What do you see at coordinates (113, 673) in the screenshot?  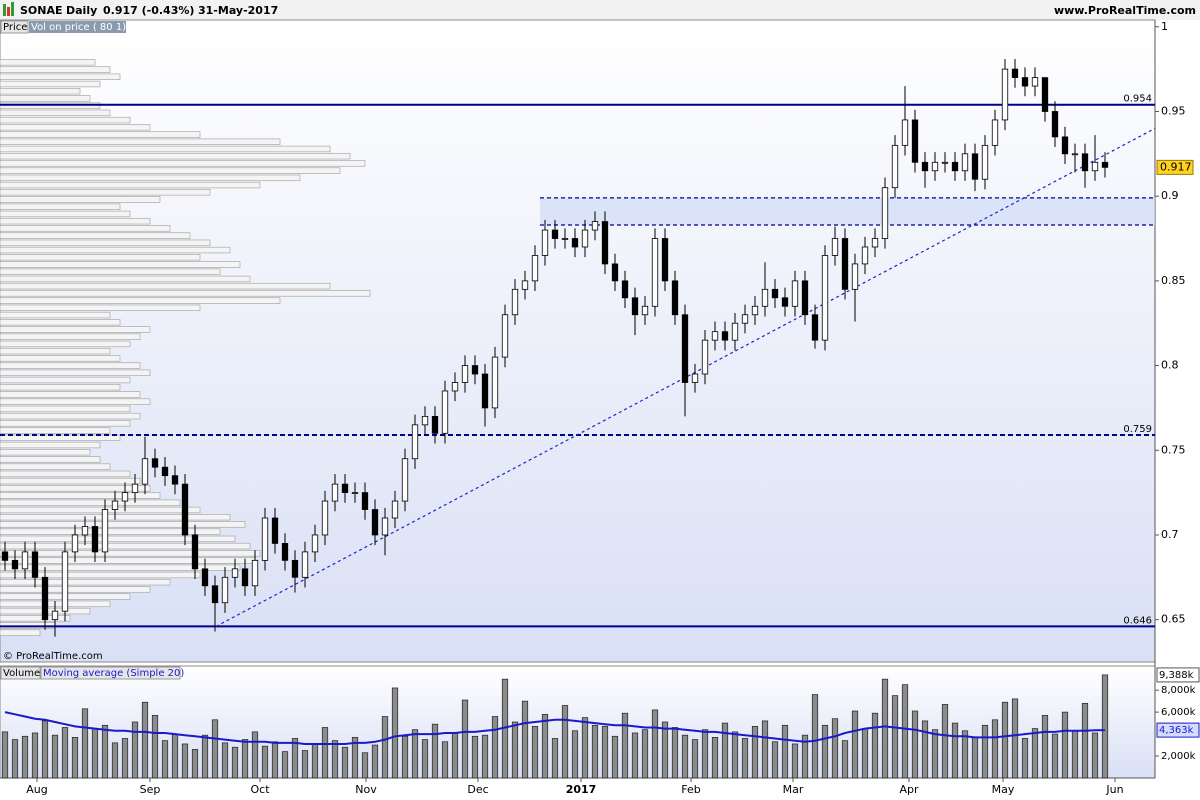 I see `legend-entry: Moving average (Simple 20)` at bounding box center [113, 673].